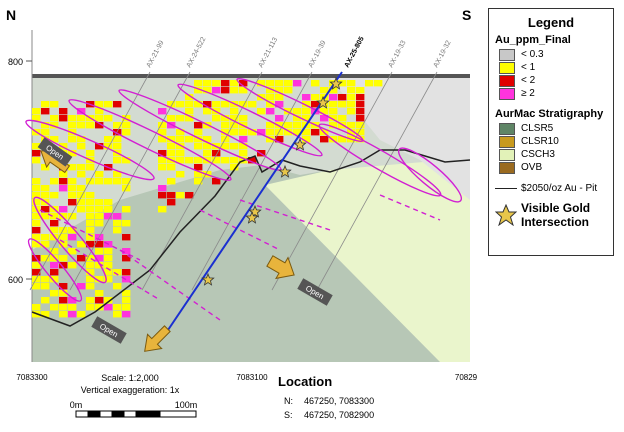 This screenshot has height=432, width=624. What do you see at coordinates (556, 215) in the screenshot?
I see `legend-item: Visible Gold Intersection` at bounding box center [556, 215].